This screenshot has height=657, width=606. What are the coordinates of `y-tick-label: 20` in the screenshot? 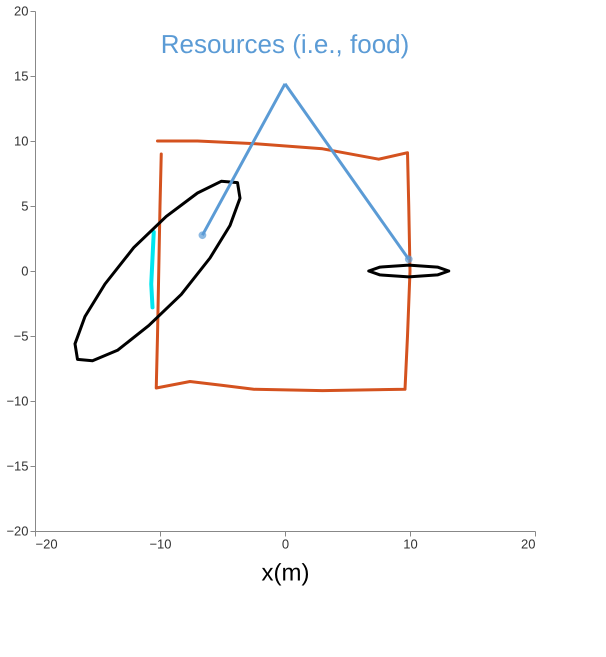 It's located at (21, 11).